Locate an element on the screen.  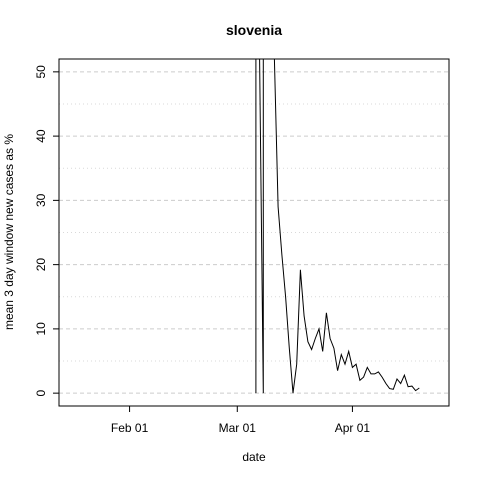
x-tick-label: Apr 01 is located at coordinates (353, 428).